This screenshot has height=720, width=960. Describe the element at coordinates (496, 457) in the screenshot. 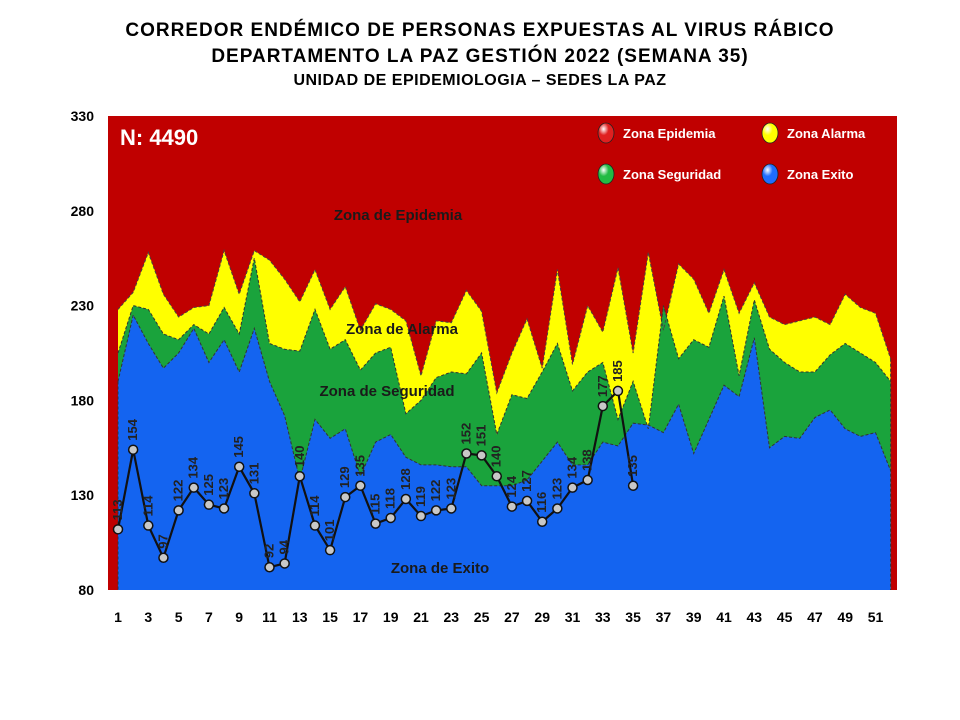

I see `observed-data-label: 140` at that location.